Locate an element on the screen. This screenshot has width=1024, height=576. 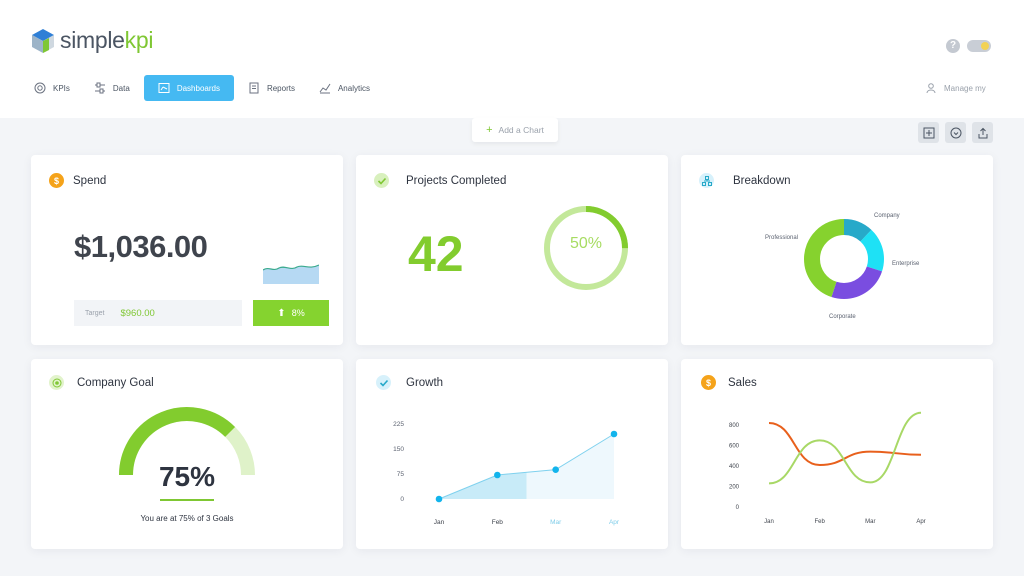
goal-percent: 75% is located at coordinates (187, 476).